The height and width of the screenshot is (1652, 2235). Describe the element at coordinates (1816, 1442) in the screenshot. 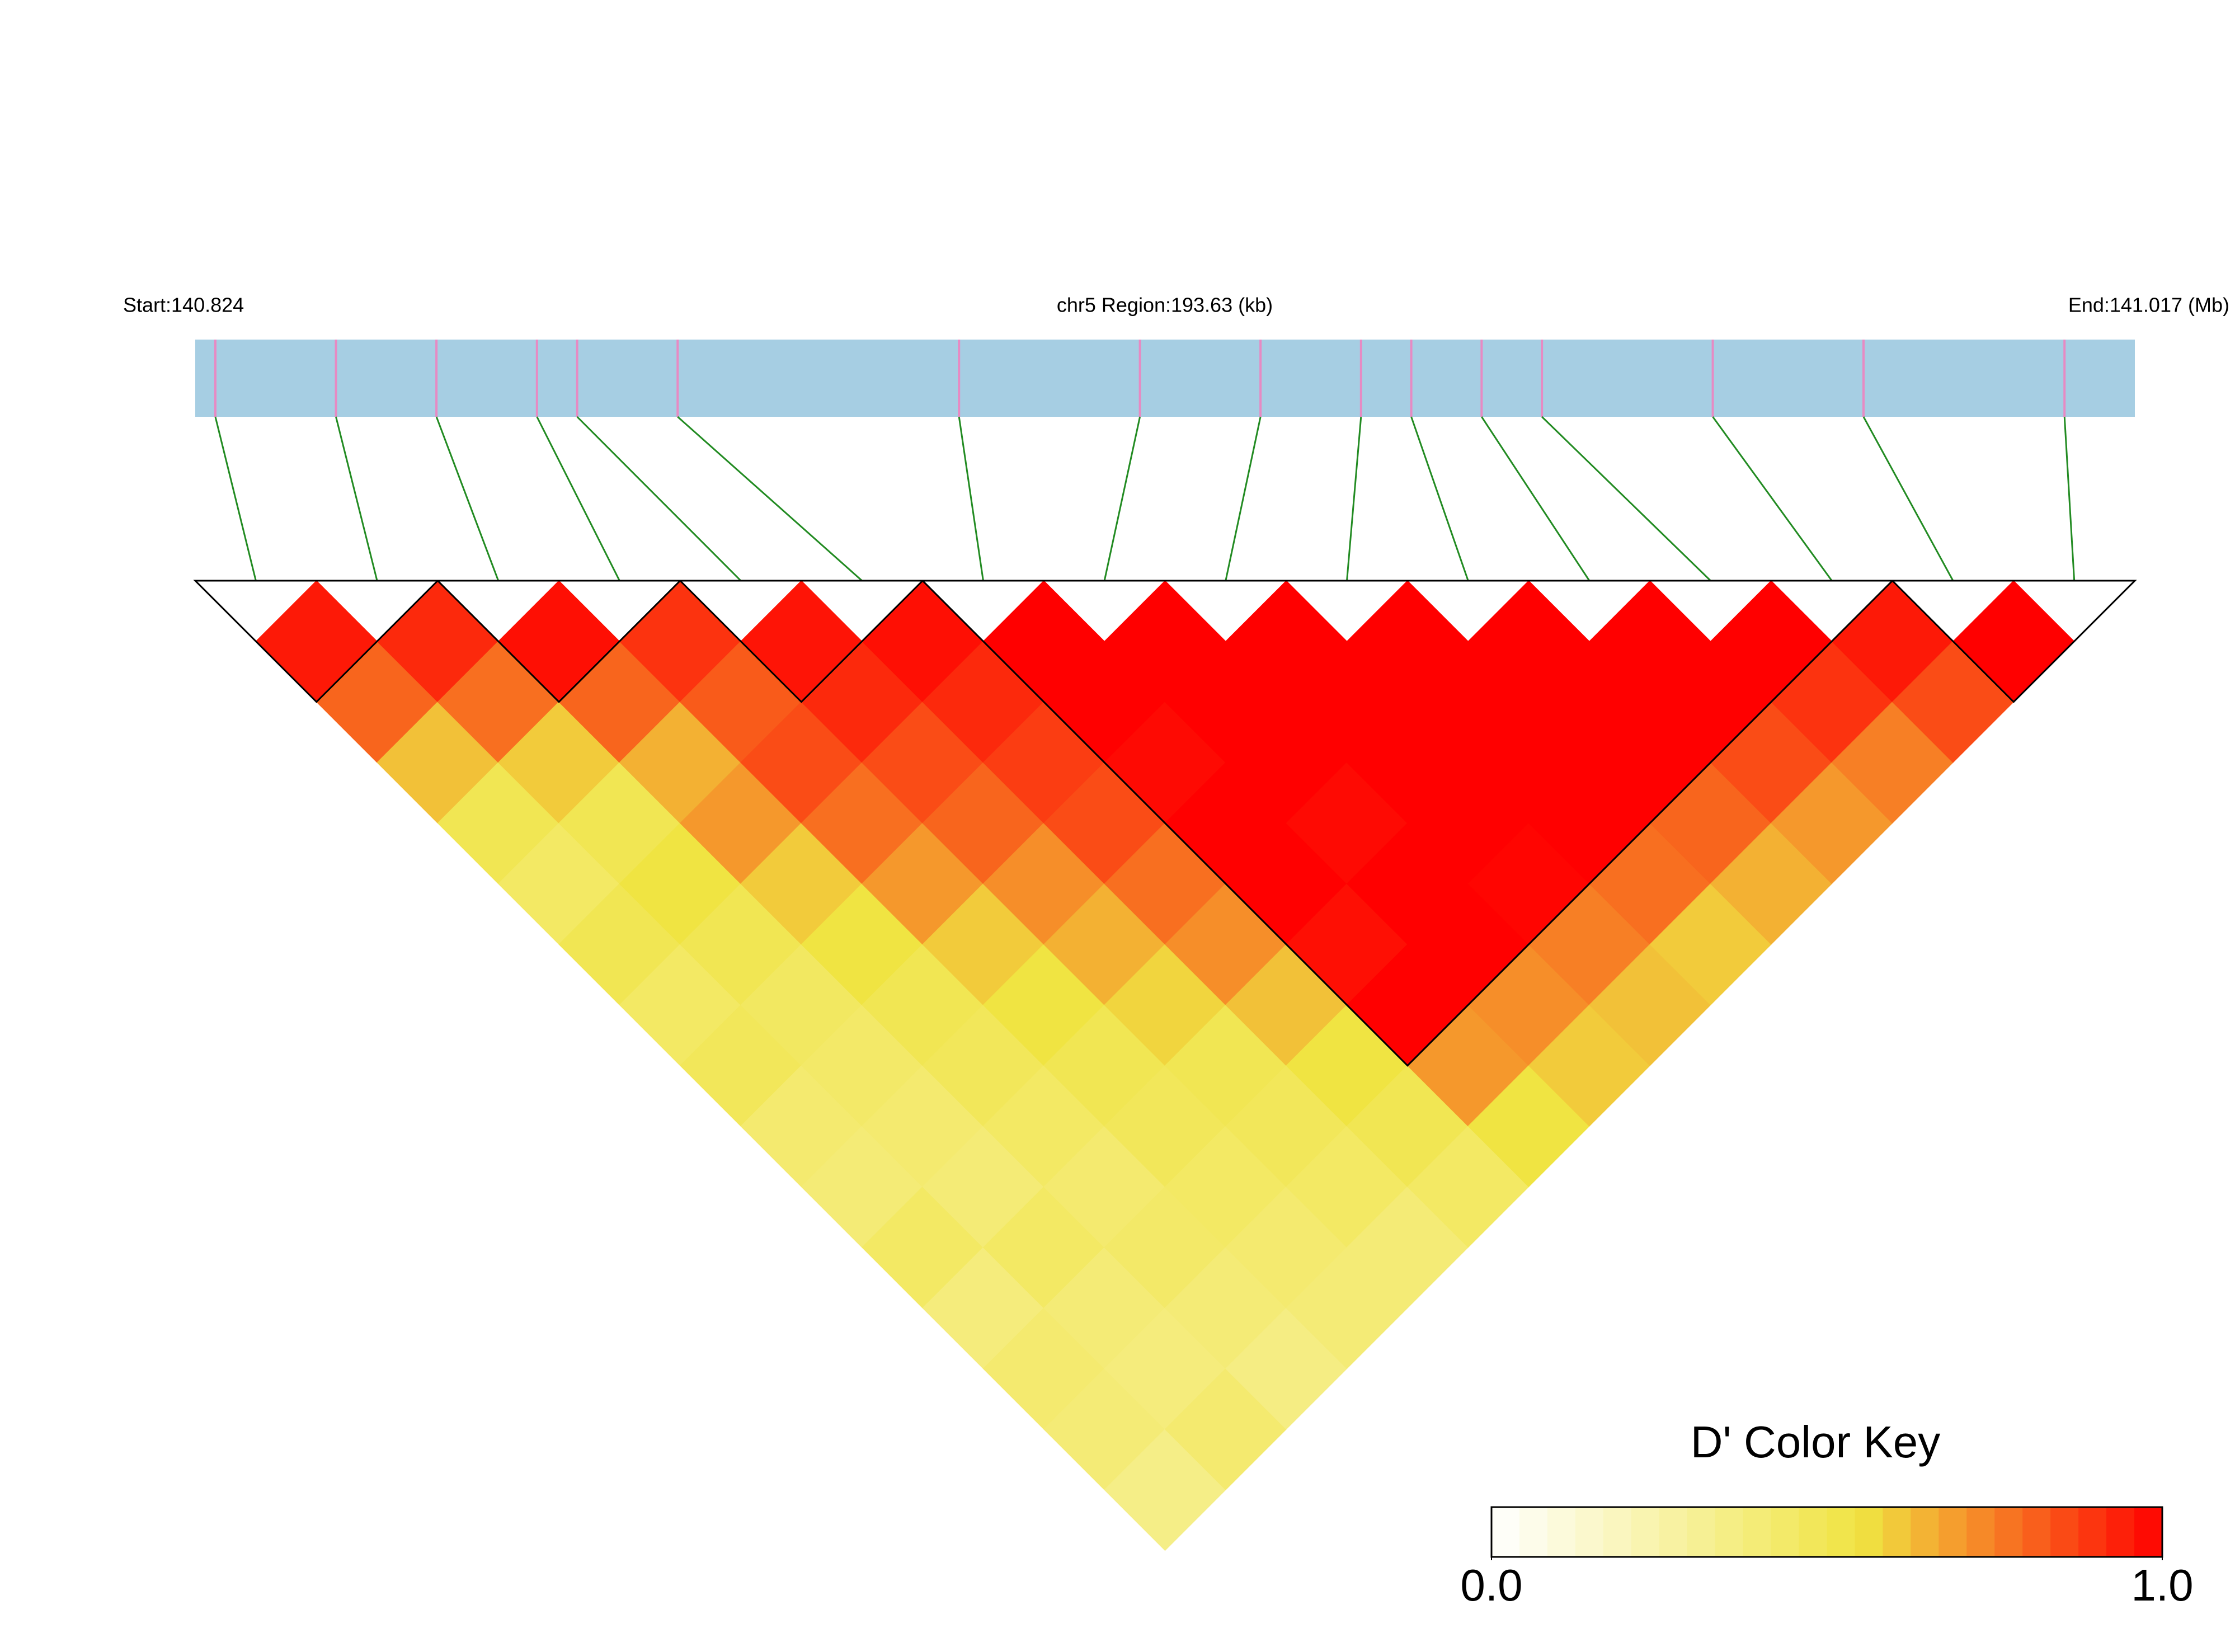

I see `key-title: D' Color Key` at that location.